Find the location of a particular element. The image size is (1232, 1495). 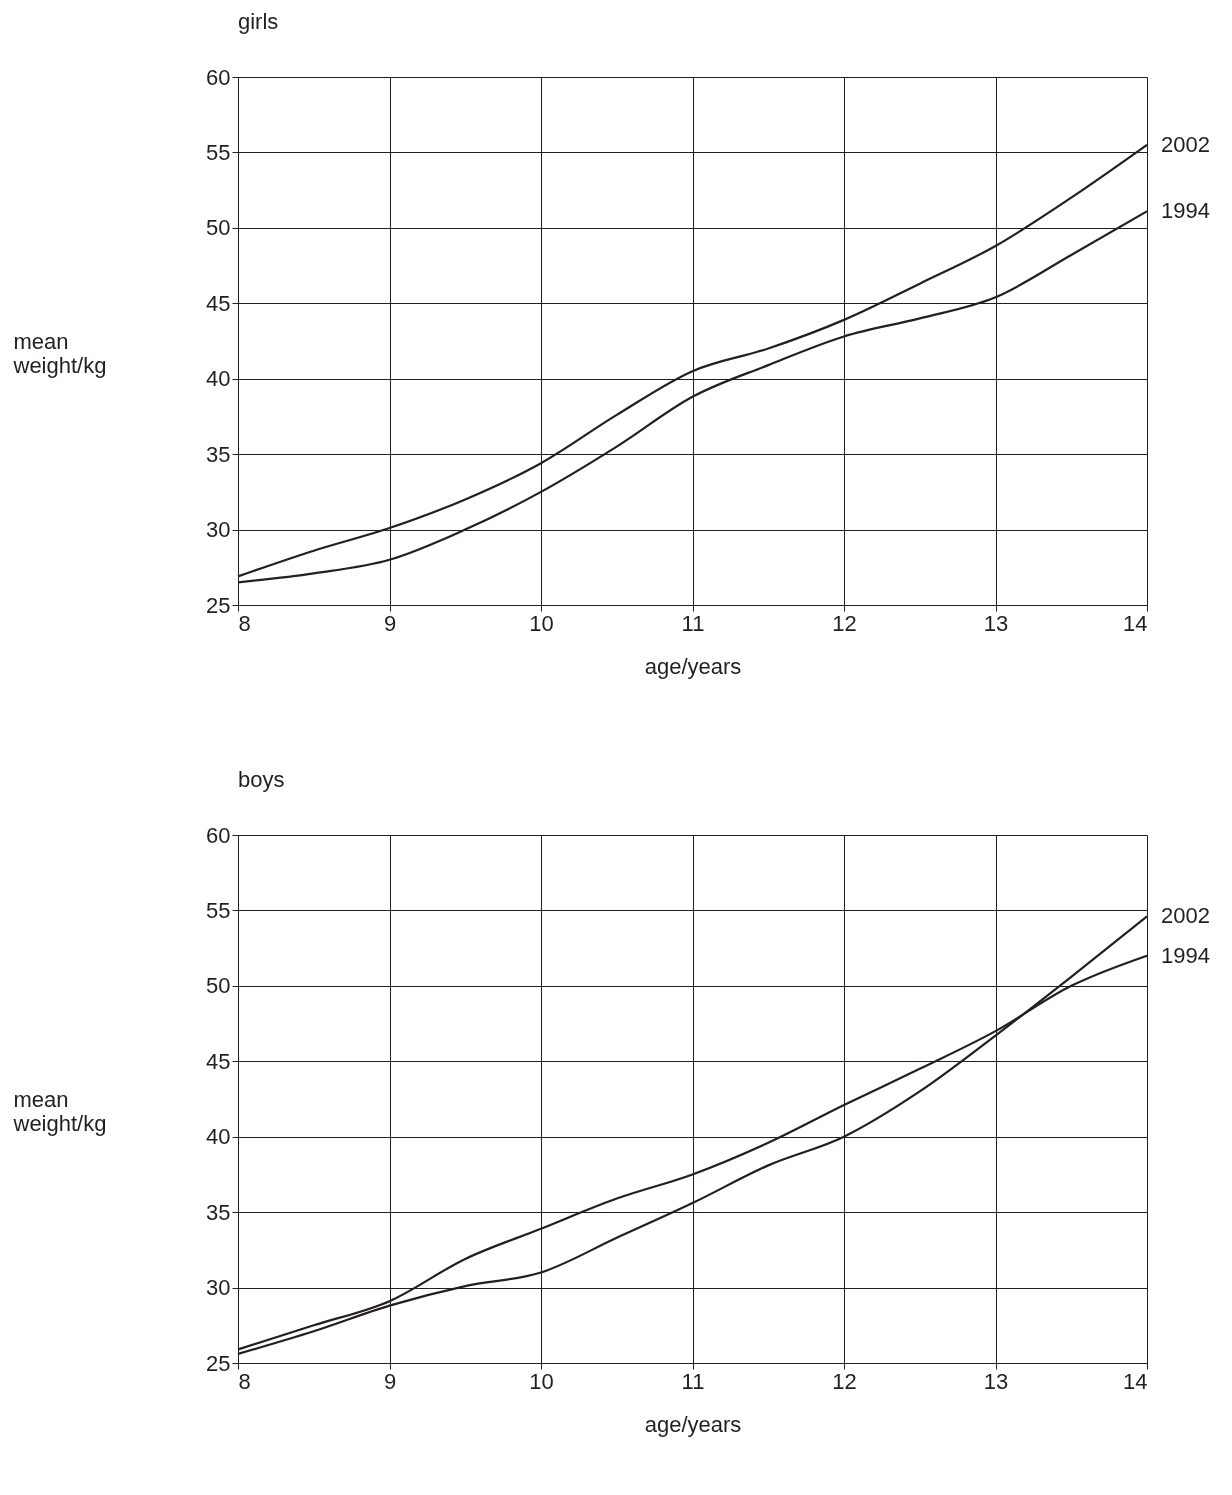

chart-title: girls is located at coordinates (258, 21).